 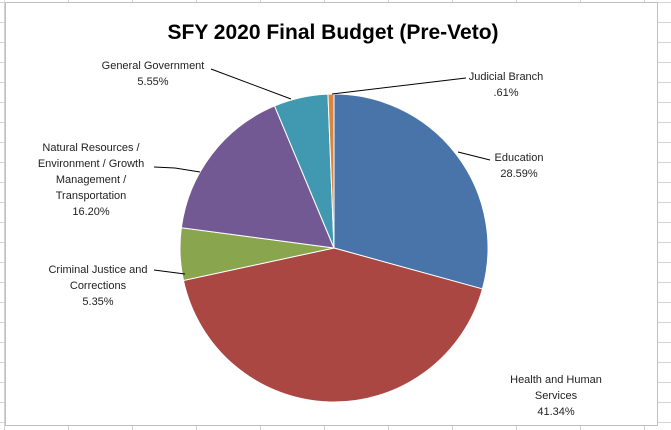 I want to click on leader-line-judicial-branch, so click(x=399, y=86).